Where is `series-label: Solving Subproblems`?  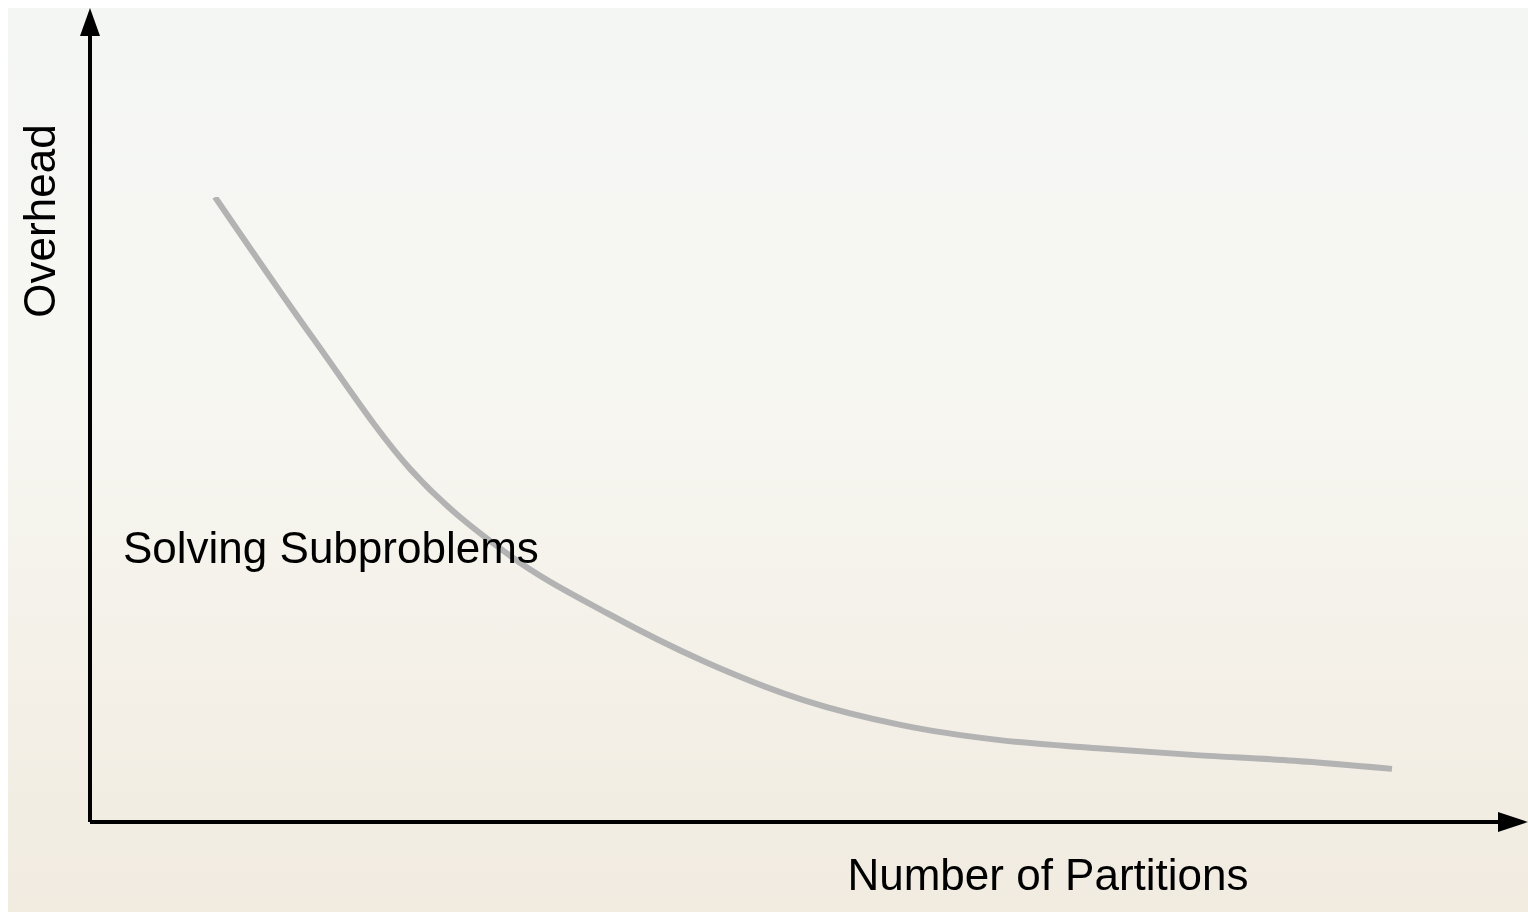 series-label: Solving Subproblems is located at coordinates (331, 548).